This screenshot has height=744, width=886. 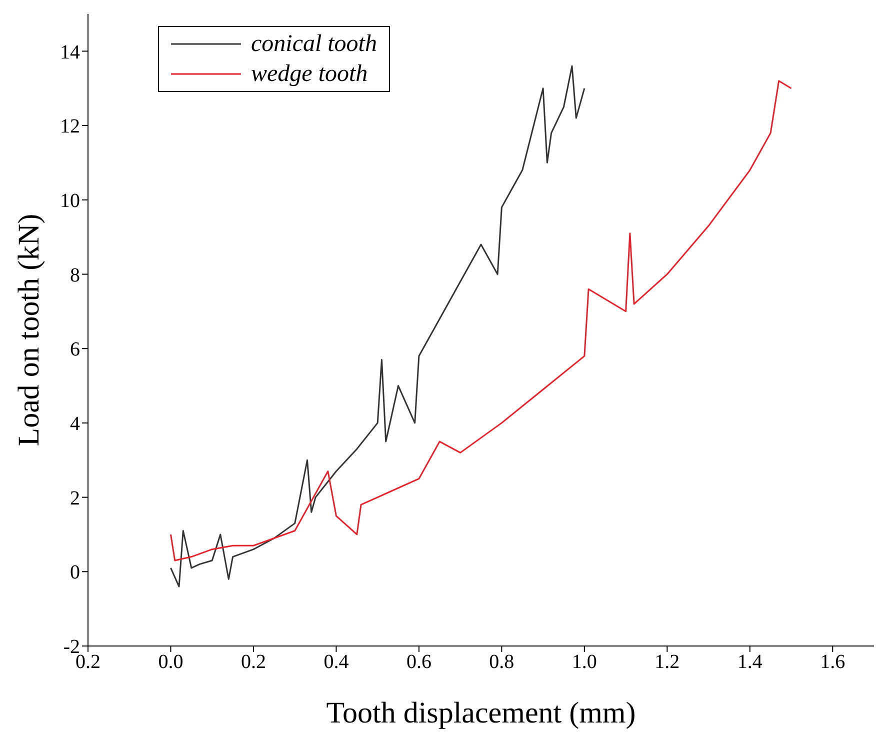 I want to click on y-axis-title: Load on tooth (kN), so click(x=29, y=330).